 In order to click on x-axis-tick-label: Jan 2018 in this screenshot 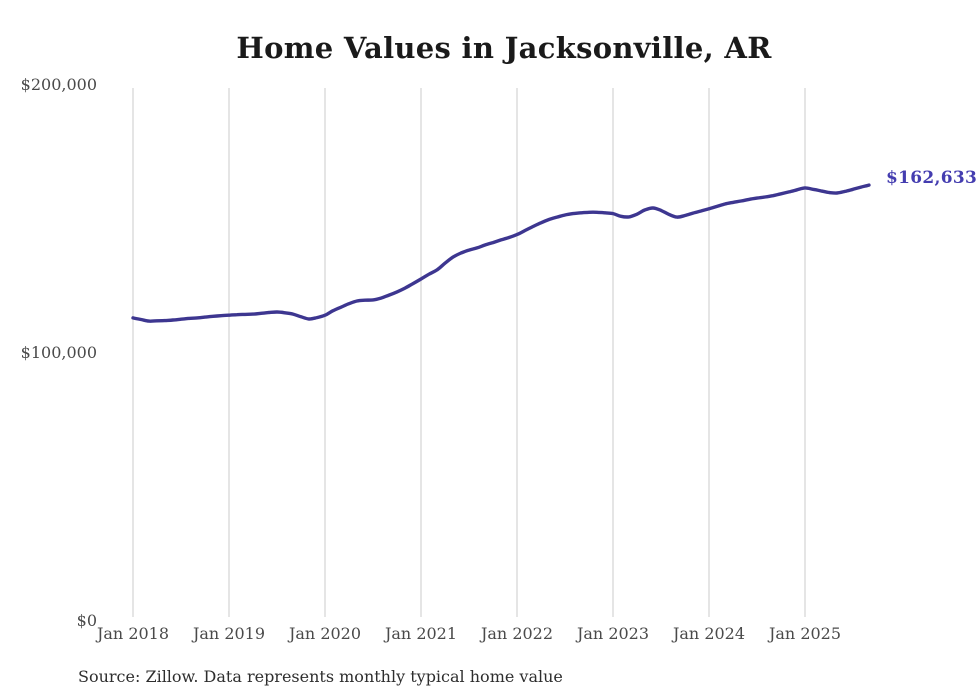, I will do `click(133, 633)`.